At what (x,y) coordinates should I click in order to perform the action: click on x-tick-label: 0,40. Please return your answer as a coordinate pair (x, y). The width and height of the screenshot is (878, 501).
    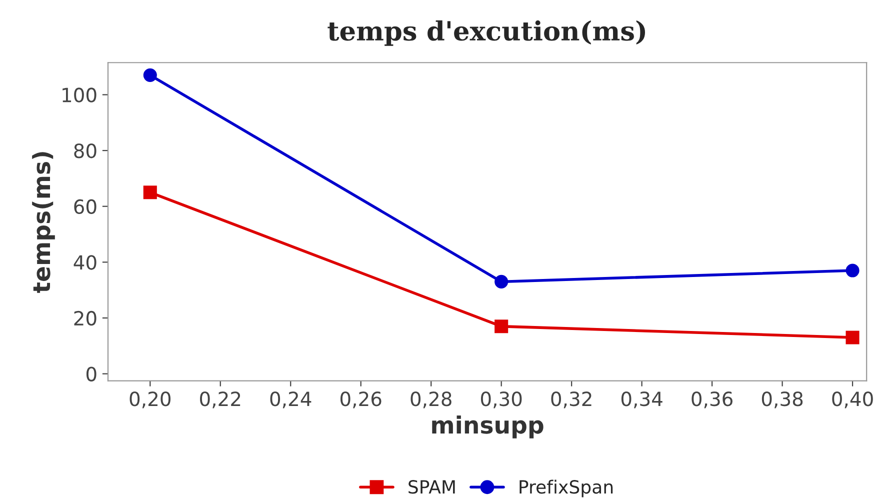
    Looking at the image, I should click on (852, 400).